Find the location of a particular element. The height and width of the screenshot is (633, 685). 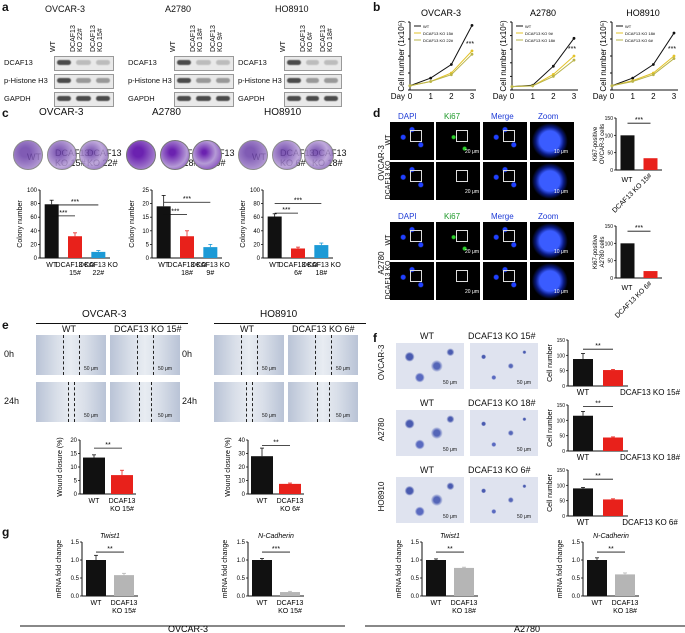

time-label: 0h is located at coordinates (187, 354).